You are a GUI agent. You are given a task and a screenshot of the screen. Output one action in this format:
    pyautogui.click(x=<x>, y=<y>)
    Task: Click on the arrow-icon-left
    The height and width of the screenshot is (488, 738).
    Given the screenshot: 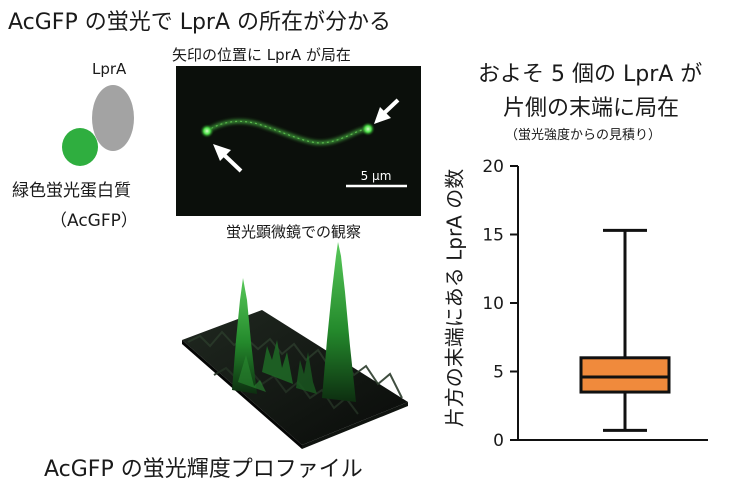 What is the action you would take?
    pyautogui.click(x=228, y=158)
    